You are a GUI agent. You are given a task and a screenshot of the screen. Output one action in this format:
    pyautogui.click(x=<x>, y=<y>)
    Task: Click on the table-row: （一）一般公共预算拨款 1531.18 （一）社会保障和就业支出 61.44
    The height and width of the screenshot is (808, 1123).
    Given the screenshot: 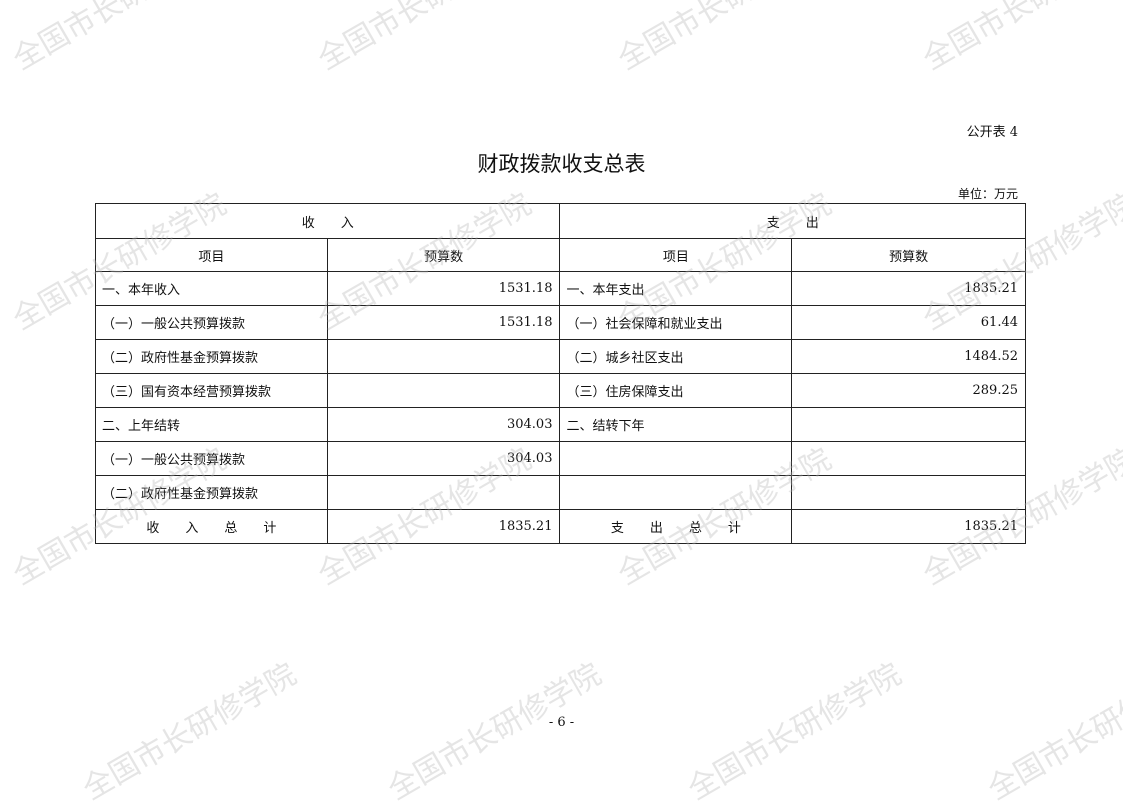 What is the action you would take?
    pyautogui.click(x=560, y=322)
    